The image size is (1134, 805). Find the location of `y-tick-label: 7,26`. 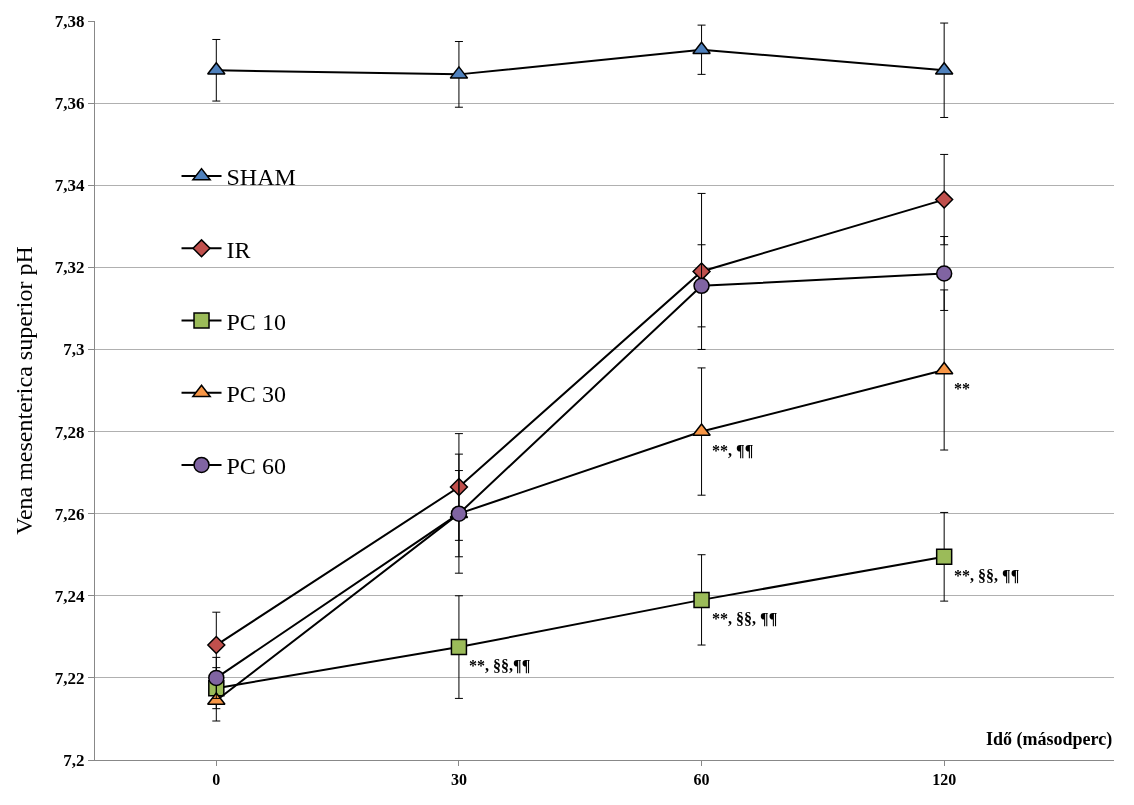

y-tick-label: 7,26 is located at coordinates (69, 514).